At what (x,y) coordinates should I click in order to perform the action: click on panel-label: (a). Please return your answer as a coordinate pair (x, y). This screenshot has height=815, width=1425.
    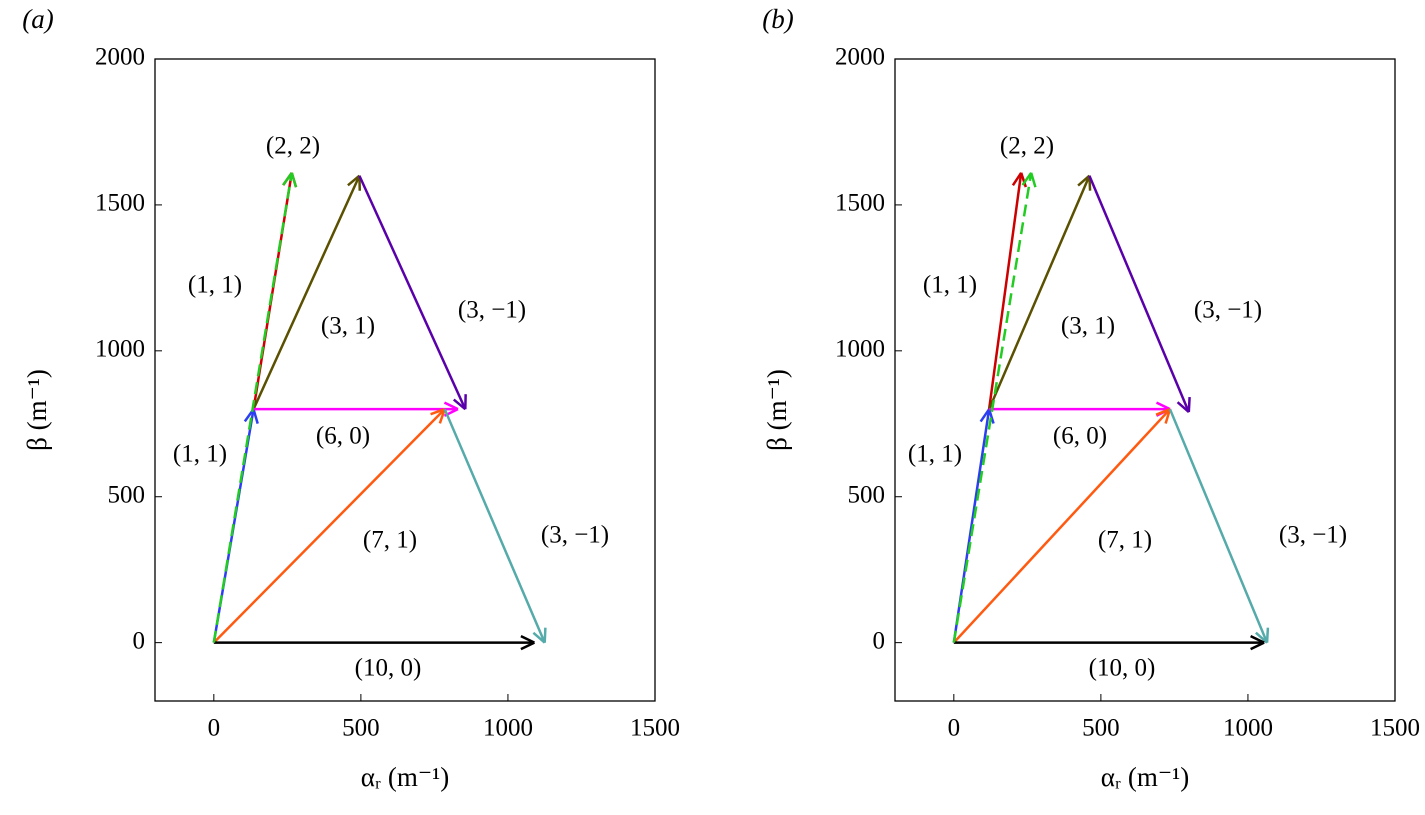
    Looking at the image, I should click on (37, 19).